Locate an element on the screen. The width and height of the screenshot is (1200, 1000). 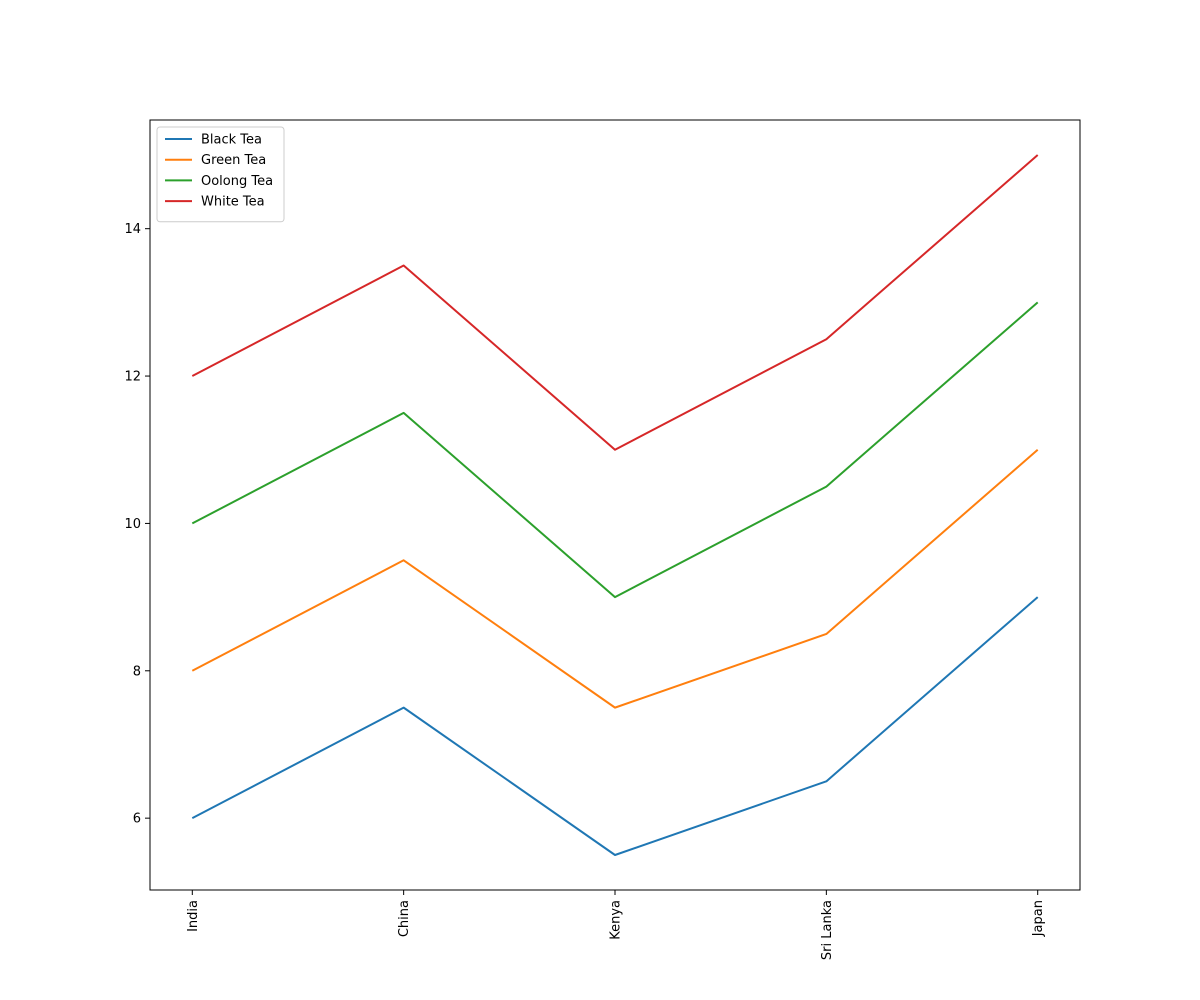
legend-label: Black Tea is located at coordinates (231, 140).